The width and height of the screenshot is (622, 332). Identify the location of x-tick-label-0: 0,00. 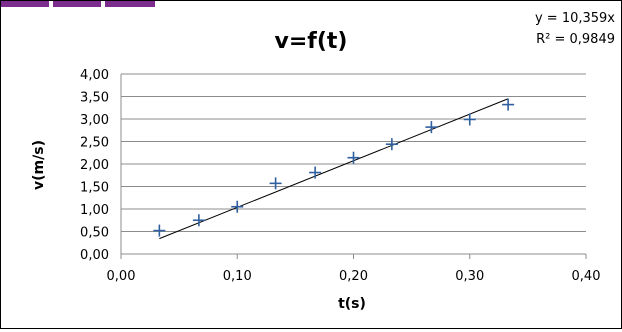
(121, 276).